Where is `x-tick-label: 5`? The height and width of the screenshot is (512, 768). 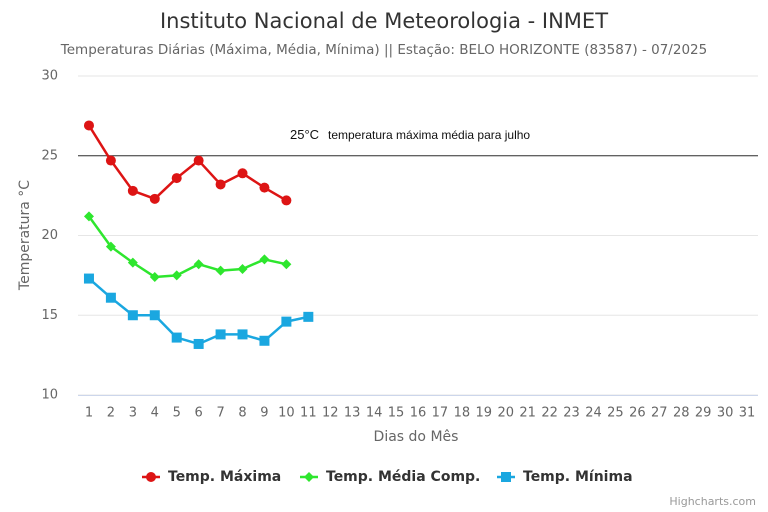 x-tick-label: 5 is located at coordinates (177, 413).